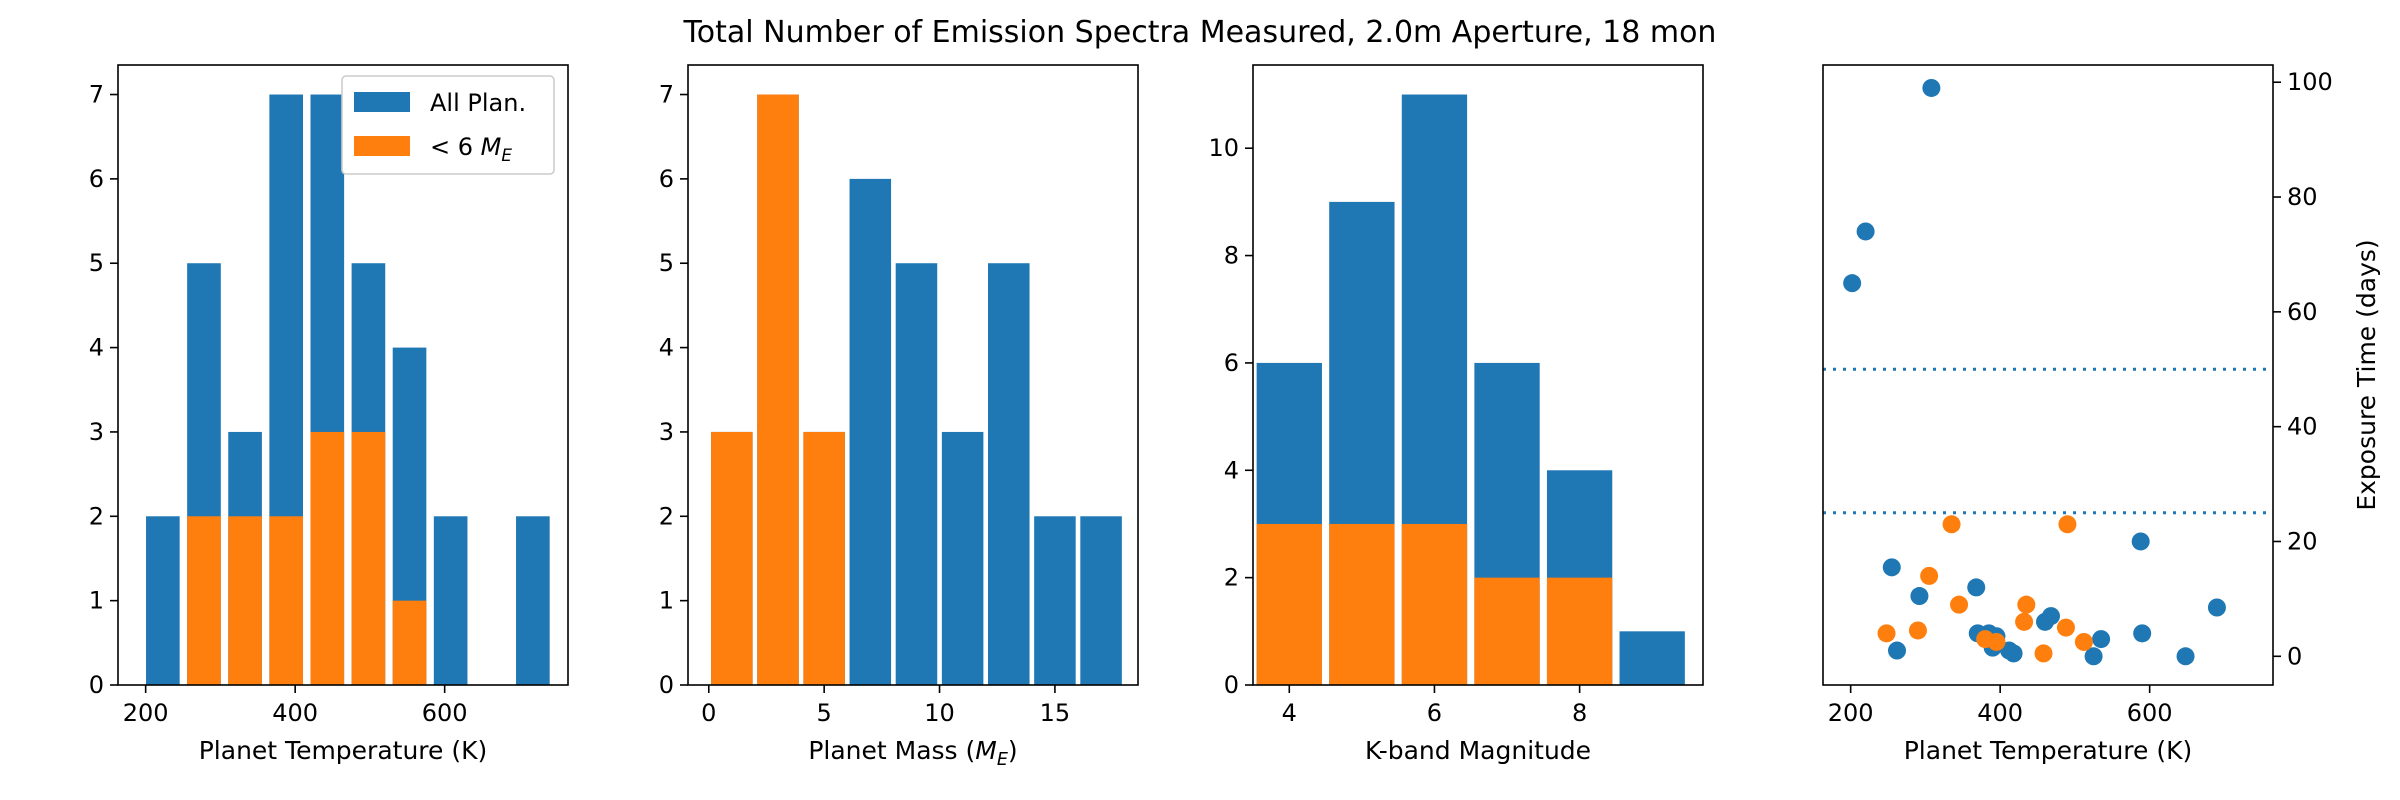 This screenshot has width=2400, height=800. What do you see at coordinates (666, 601) in the screenshot?
I see `y-tick-label-2-1: 1` at bounding box center [666, 601].